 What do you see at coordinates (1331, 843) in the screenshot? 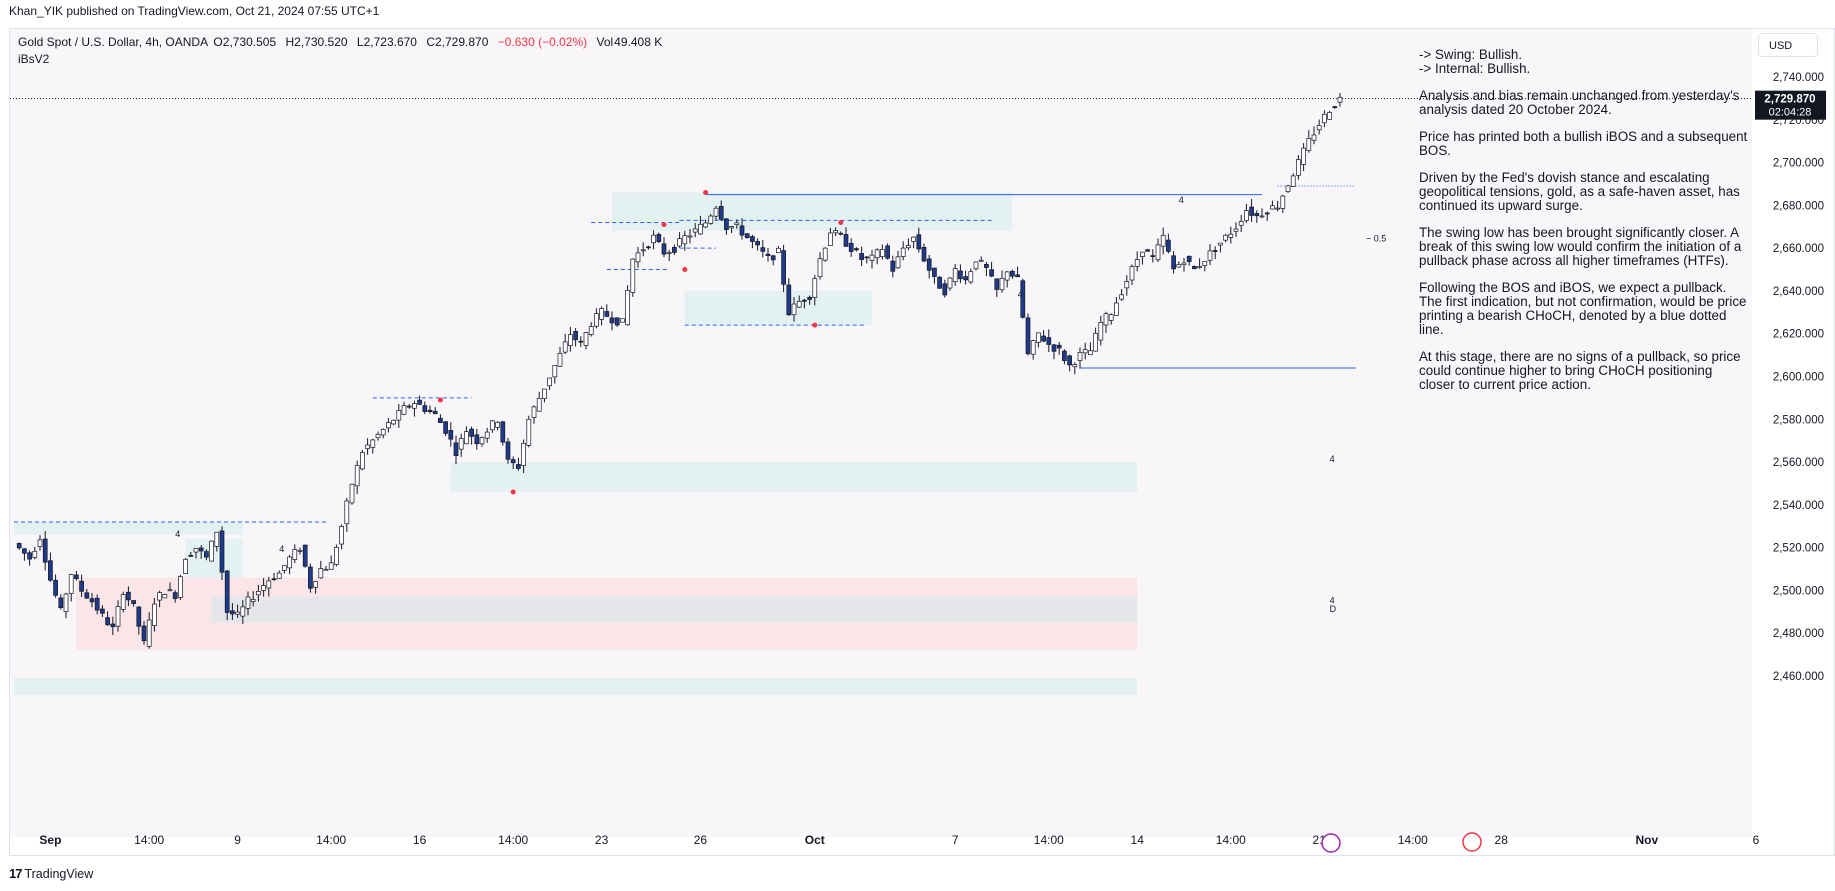
I see `lightning-event-icon` at bounding box center [1331, 843].